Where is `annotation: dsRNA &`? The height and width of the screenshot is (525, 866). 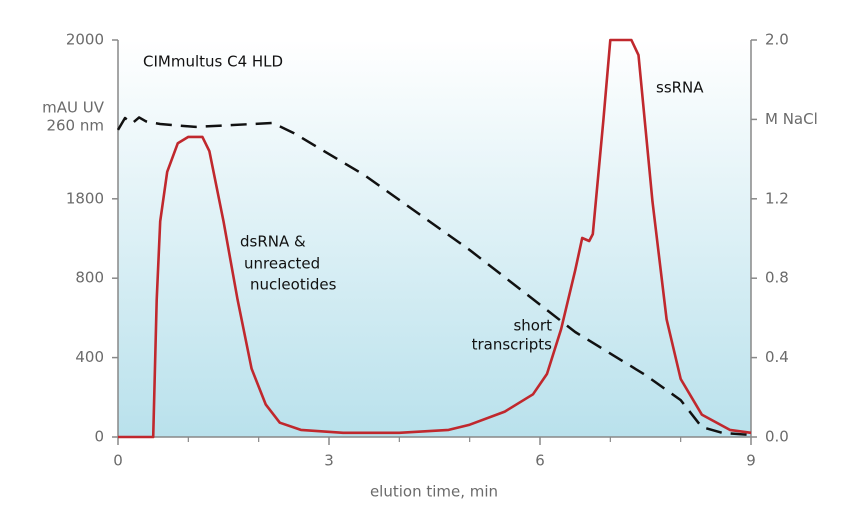 annotation: dsRNA & is located at coordinates (273, 242).